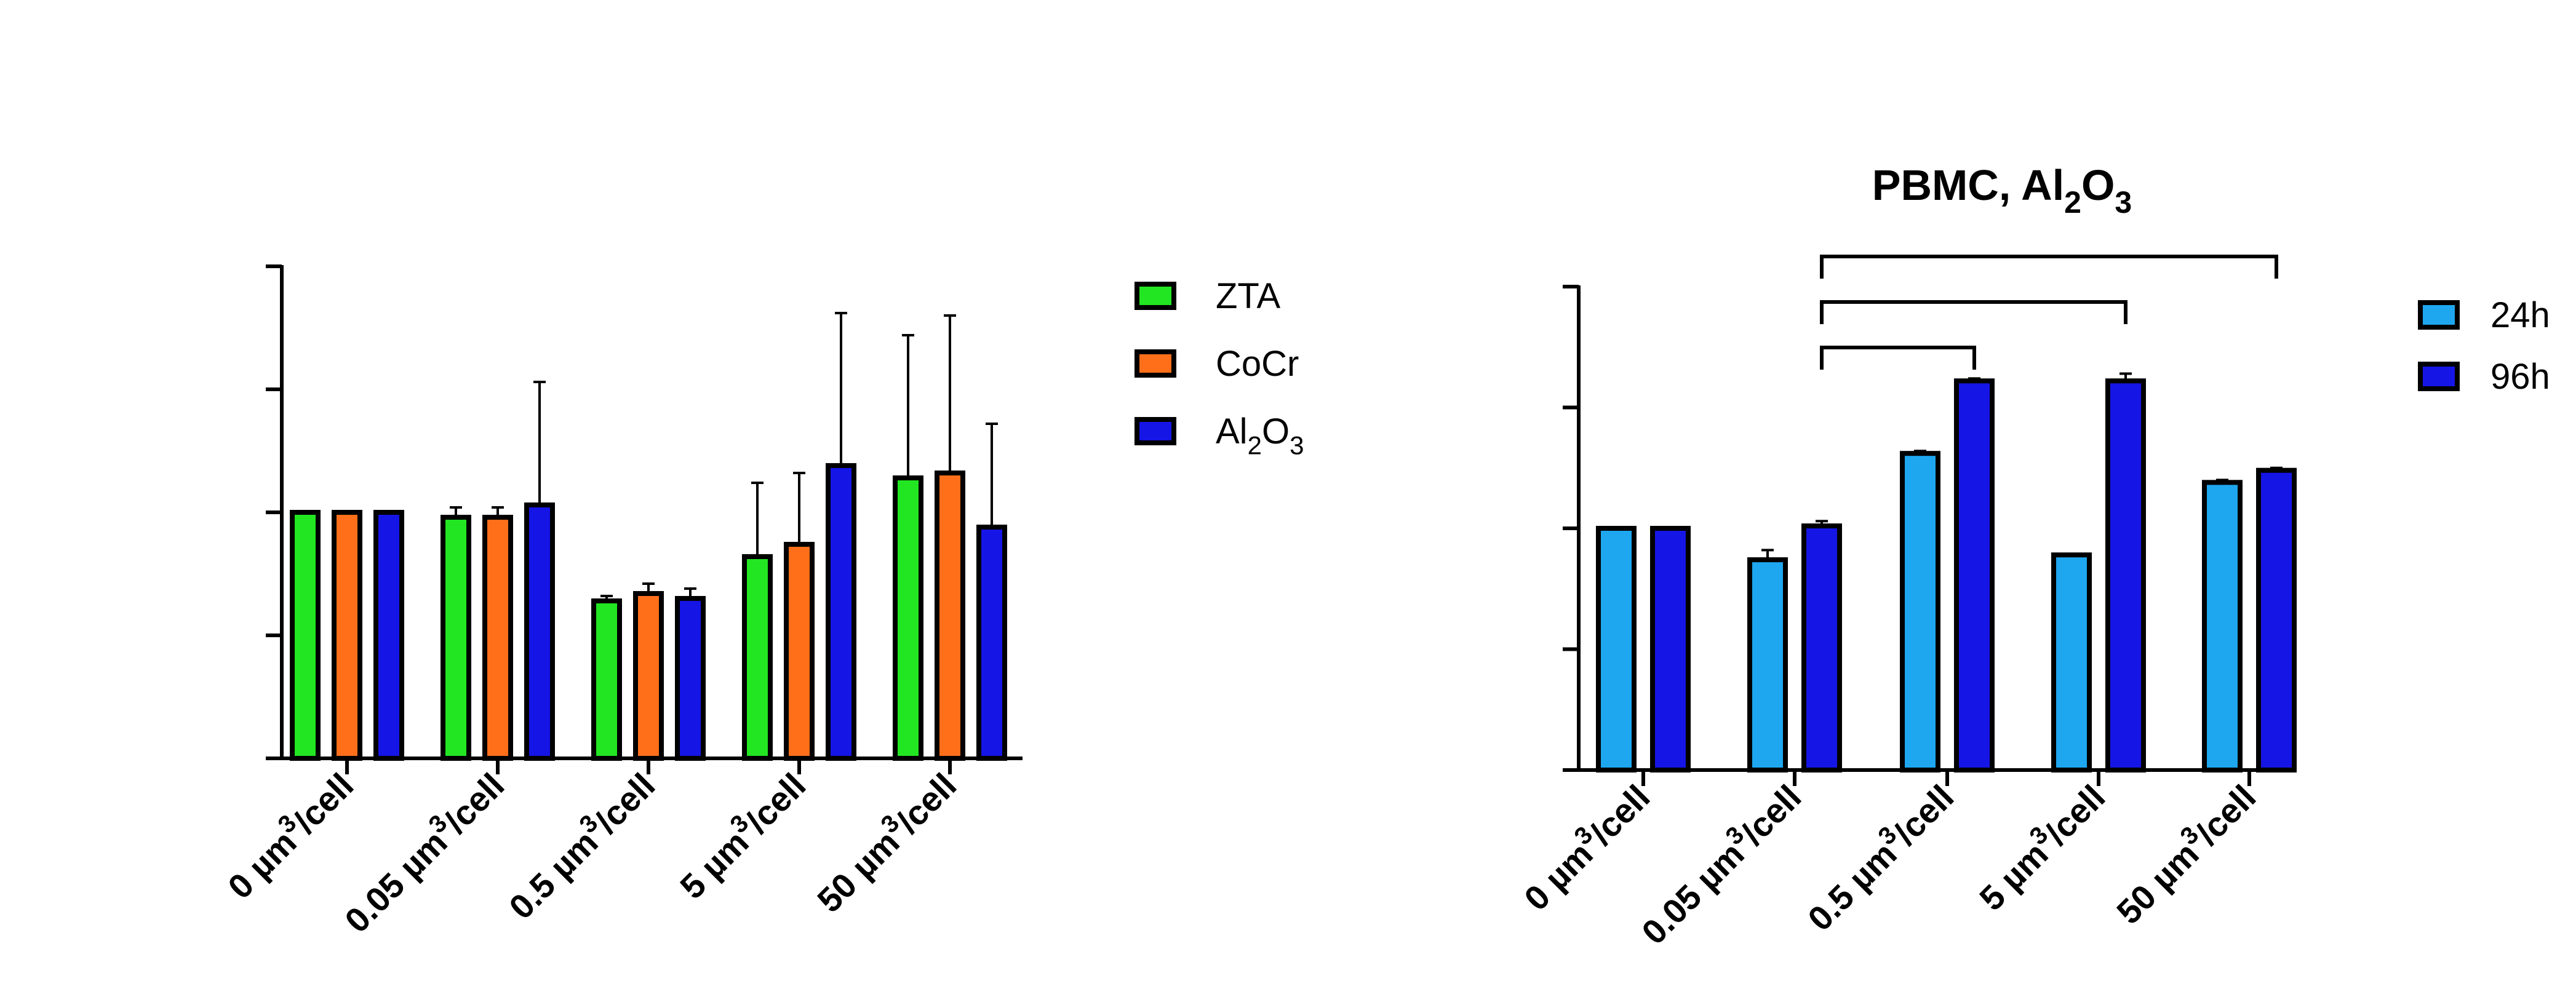  What do you see at coordinates (2124, 203) in the screenshot?
I see `panel-b-title-part: 3` at bounding box center [2124, 203].